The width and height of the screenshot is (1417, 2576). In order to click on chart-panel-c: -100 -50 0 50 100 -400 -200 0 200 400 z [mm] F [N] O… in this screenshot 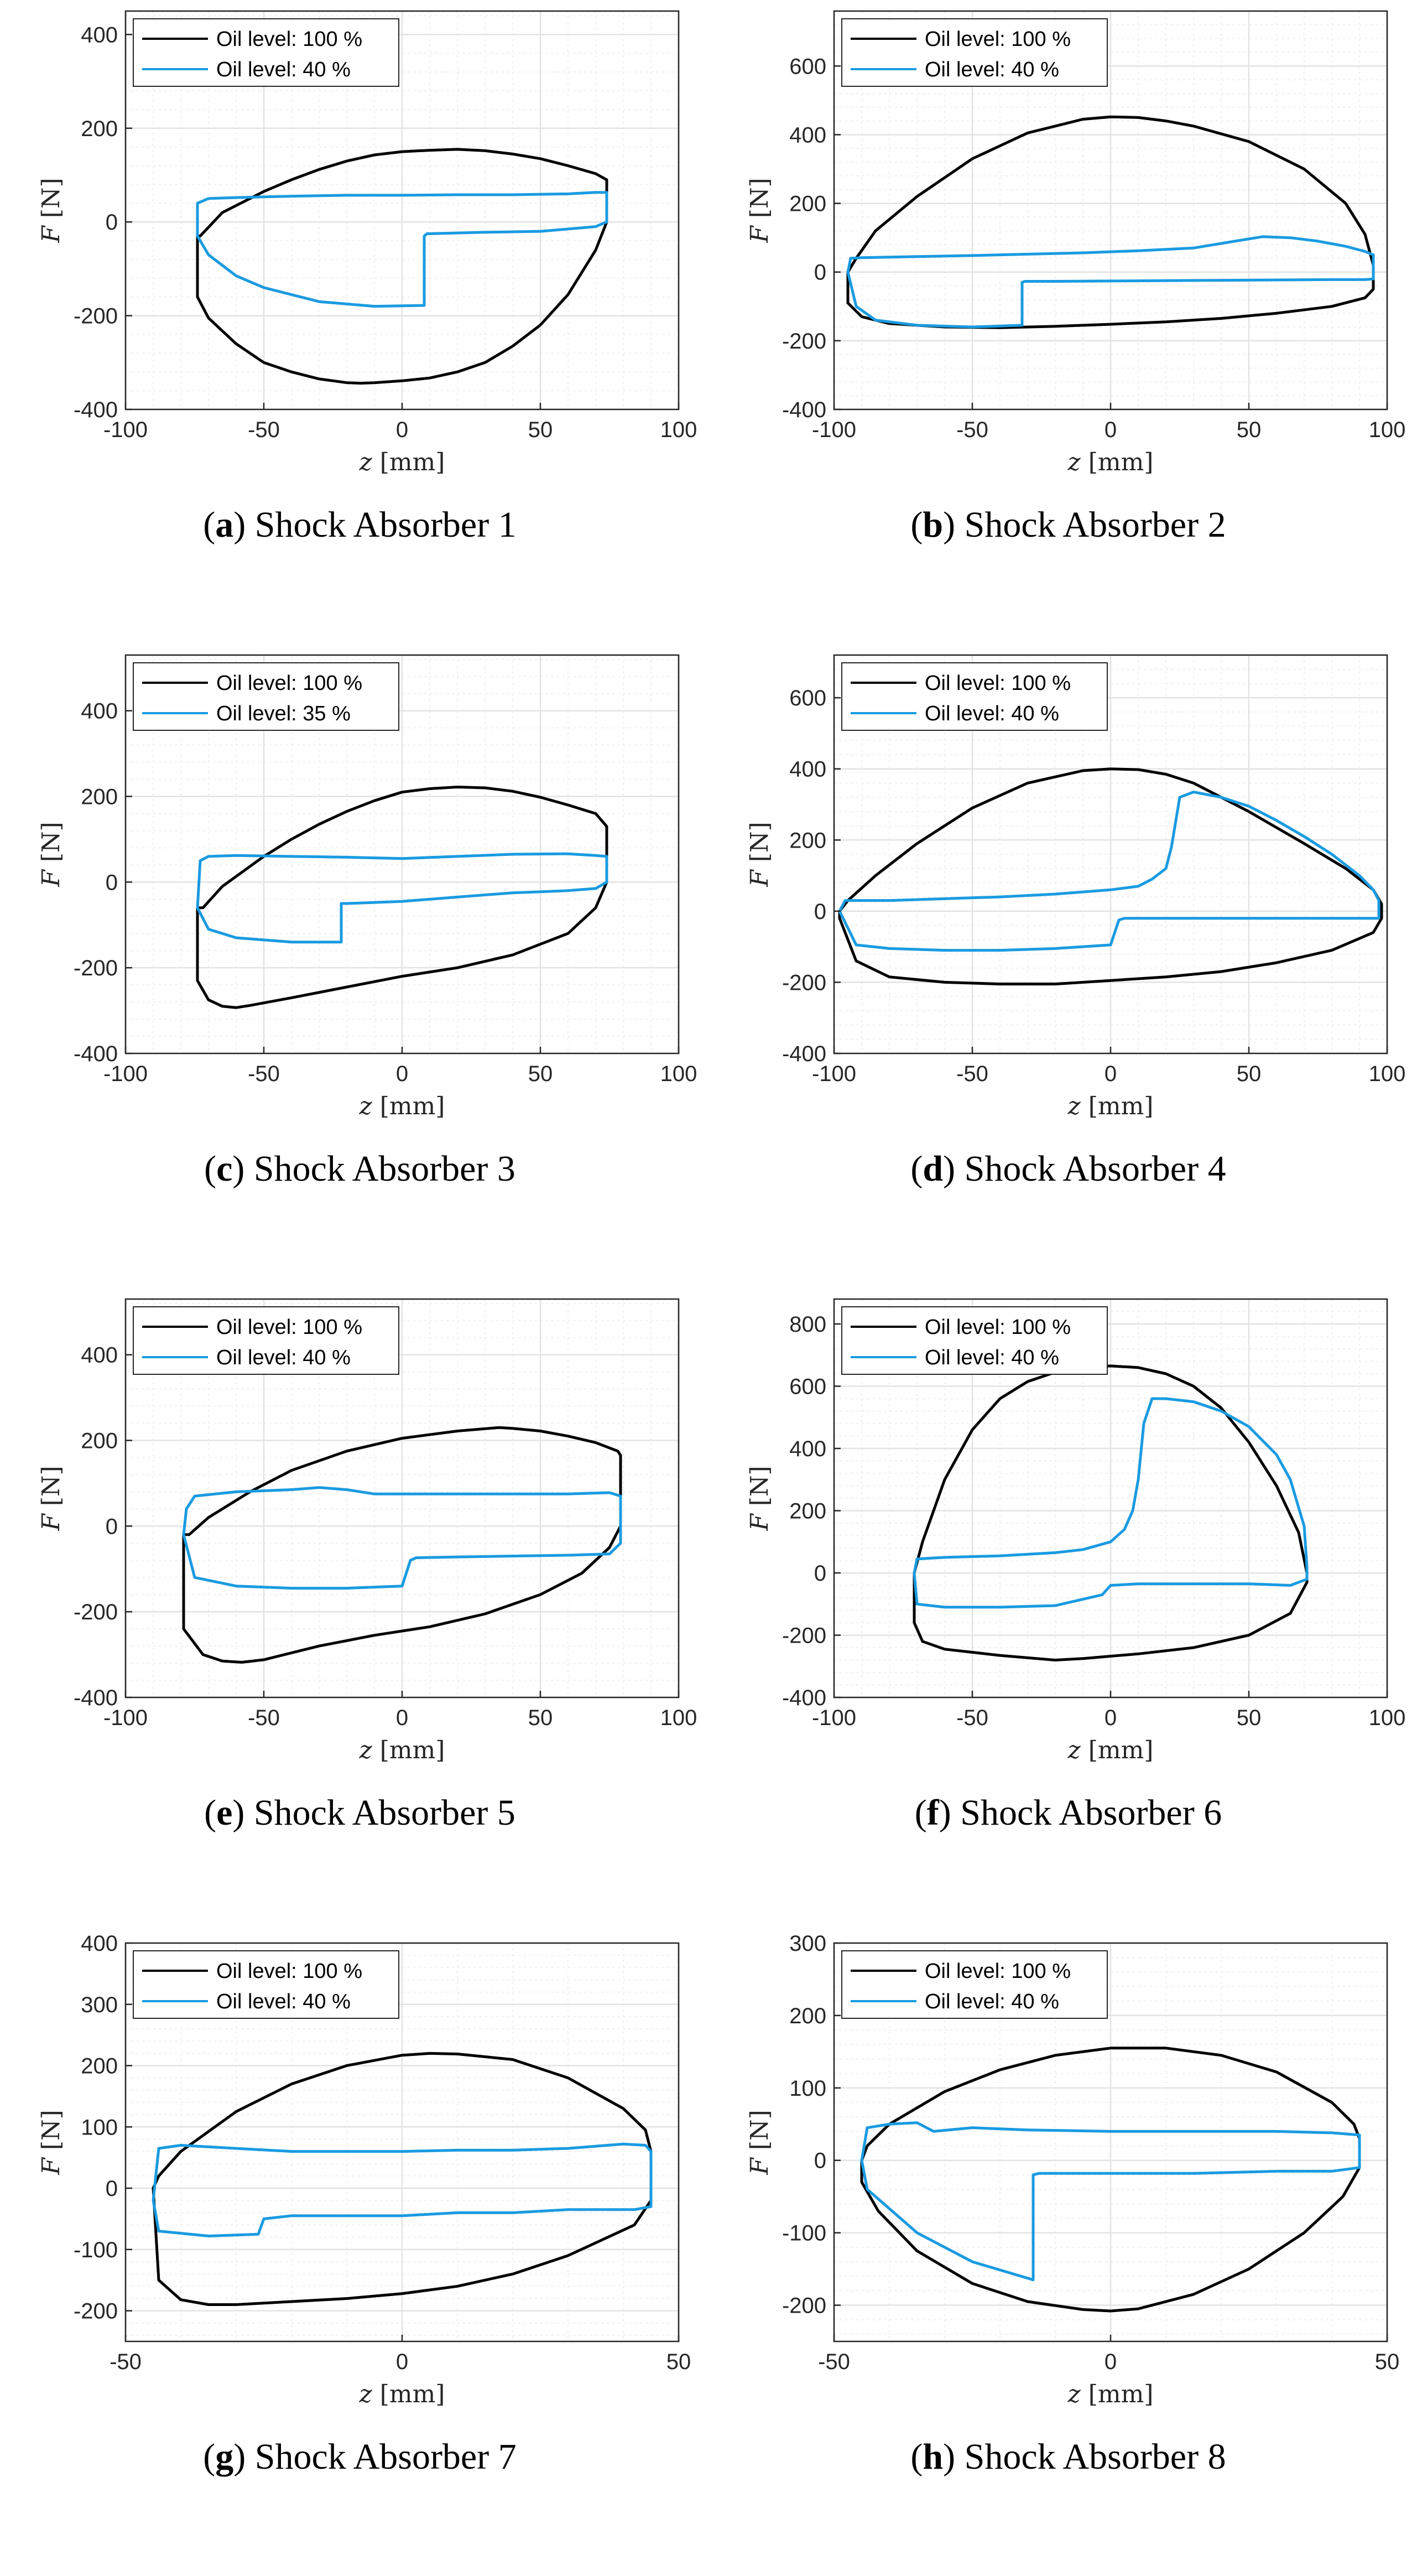, I will do `click(354, 966)`.